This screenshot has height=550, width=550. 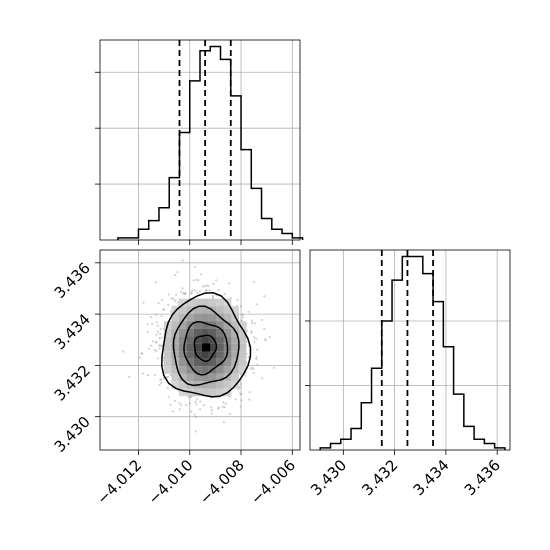 I want to click on y-ticks, so click(x=401, y=387).